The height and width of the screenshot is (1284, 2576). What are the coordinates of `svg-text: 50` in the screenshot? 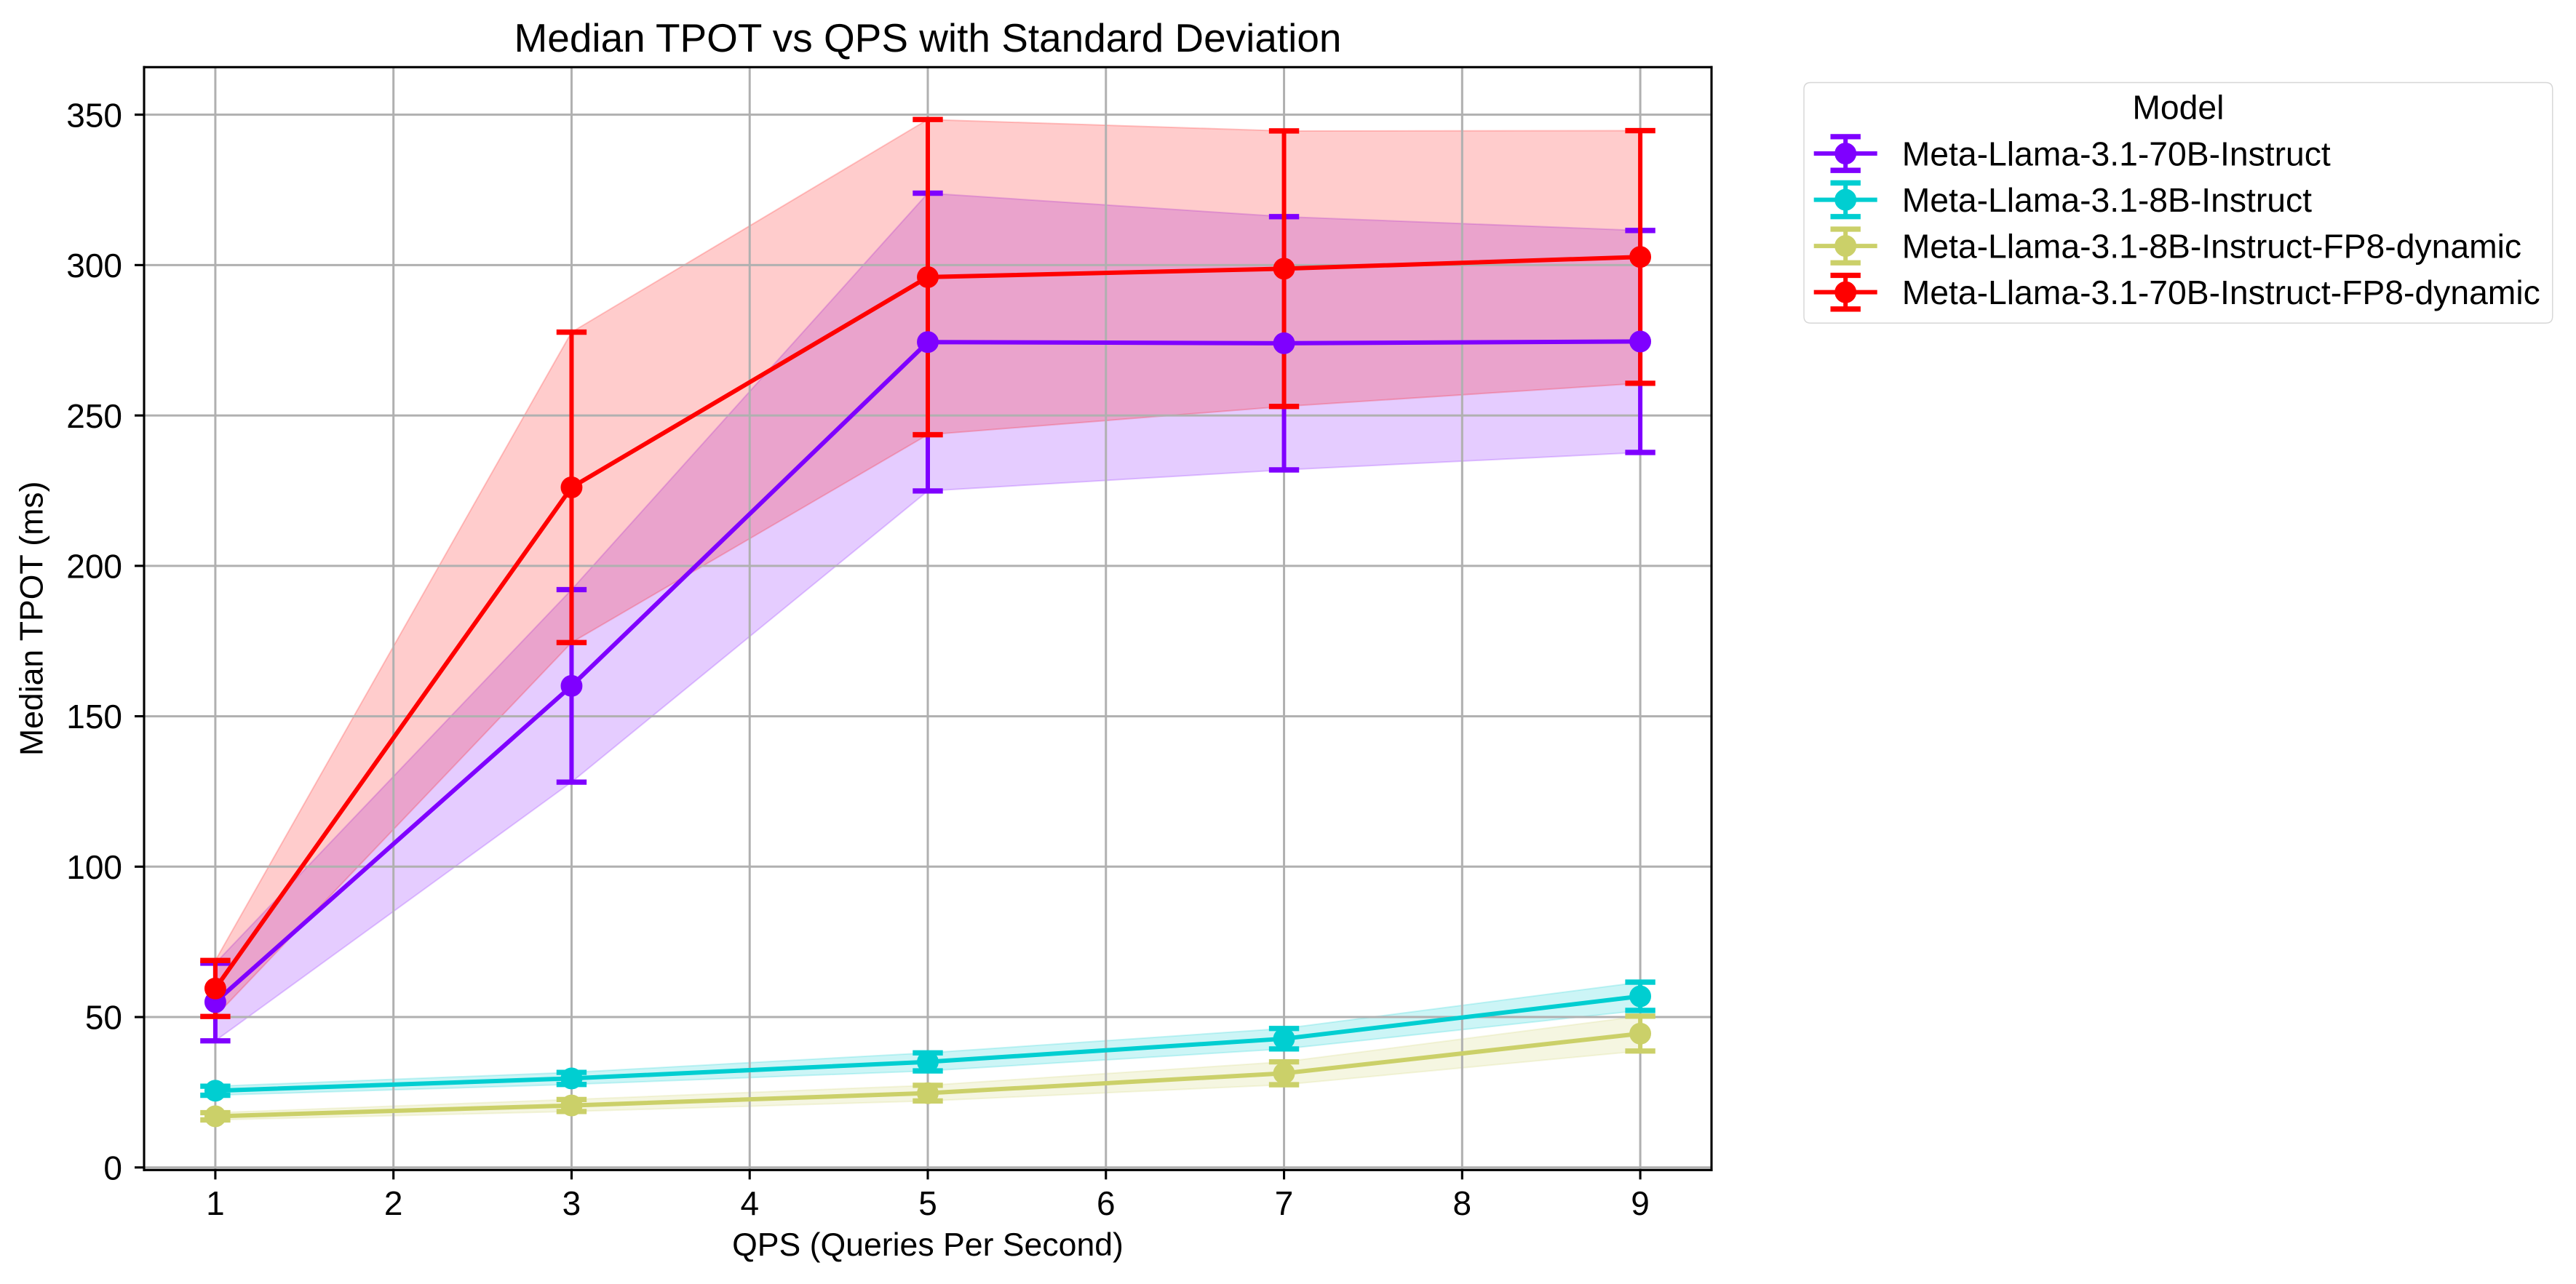 It's located at (103, 1018).